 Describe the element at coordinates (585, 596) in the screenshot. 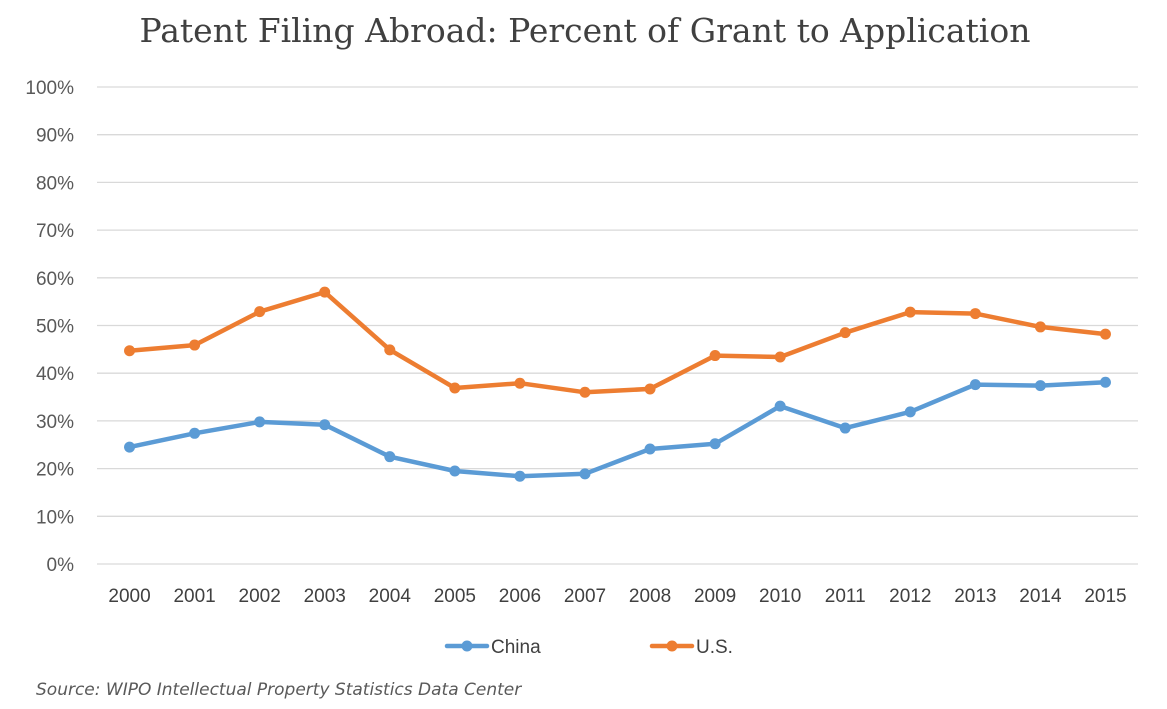

I see `x-tick-label: 2007` at that location.